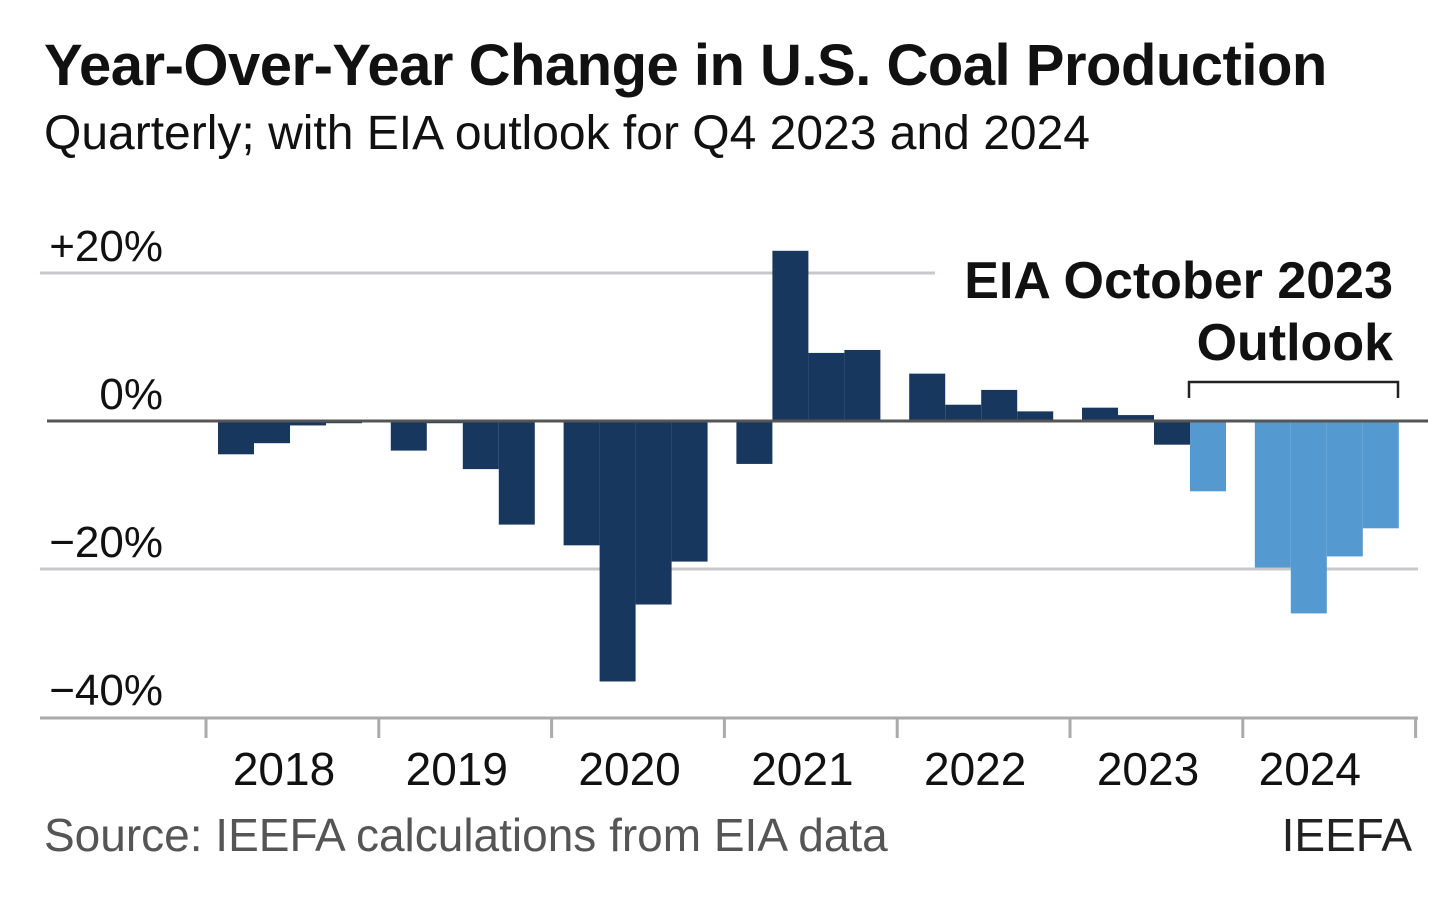 This screenshot has width=1456, height=904. I want to click on x-tick-label: 2022, so click(975, 769).